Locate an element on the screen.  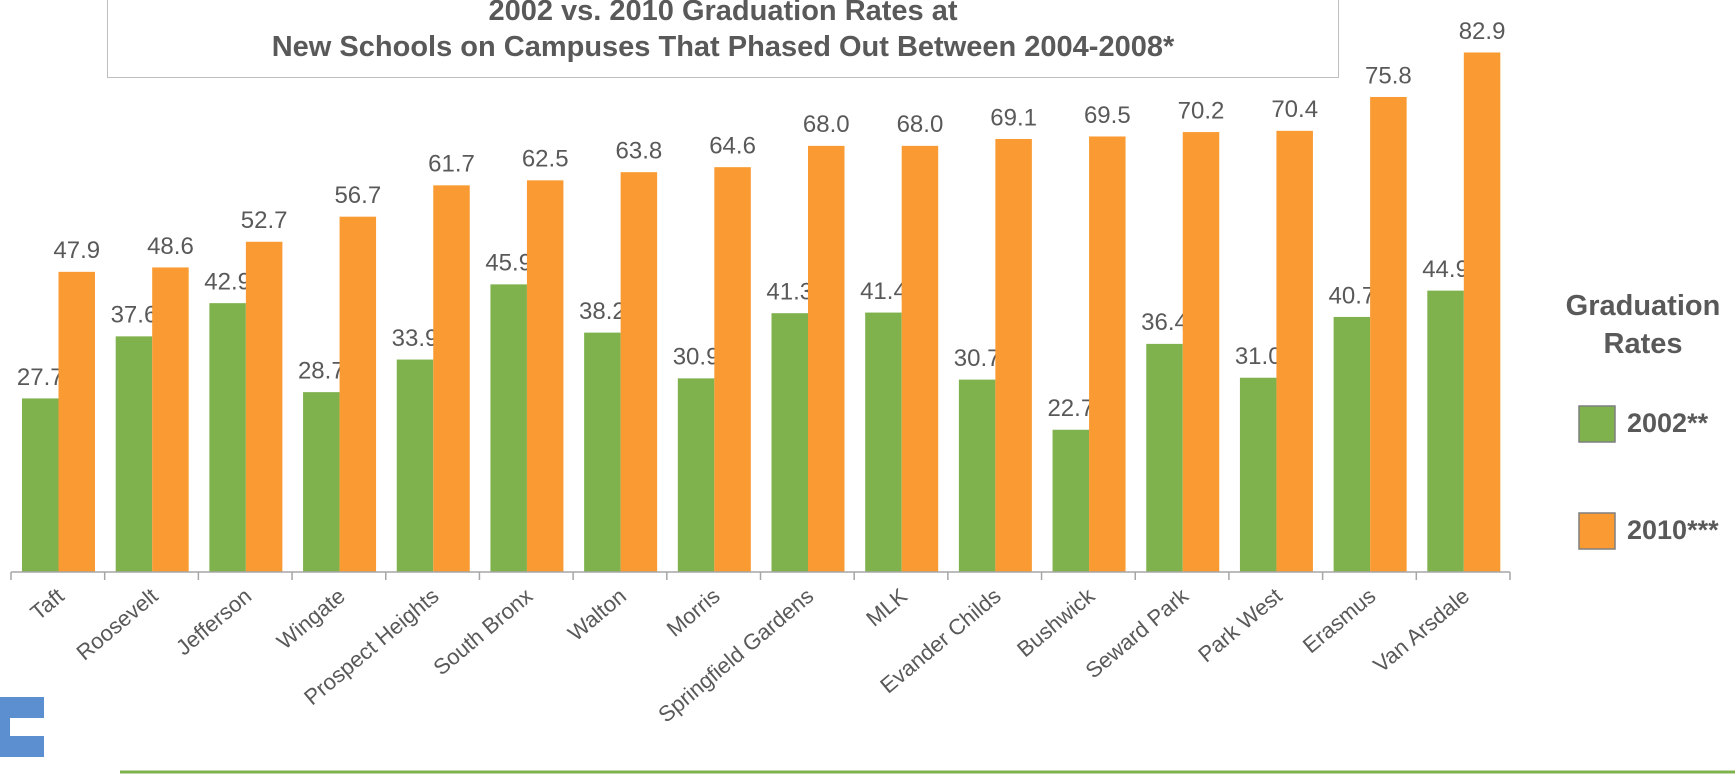
value-label: 30.9 is located at coordinates (696, 357).